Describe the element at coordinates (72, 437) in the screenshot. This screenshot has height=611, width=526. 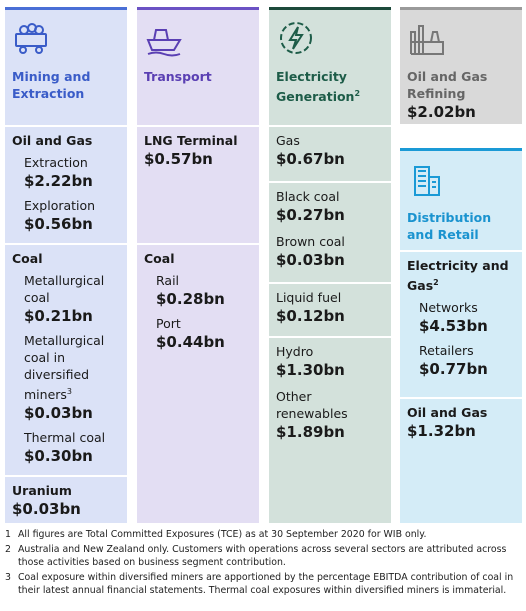
I see `label: Thermal coal` at that location.